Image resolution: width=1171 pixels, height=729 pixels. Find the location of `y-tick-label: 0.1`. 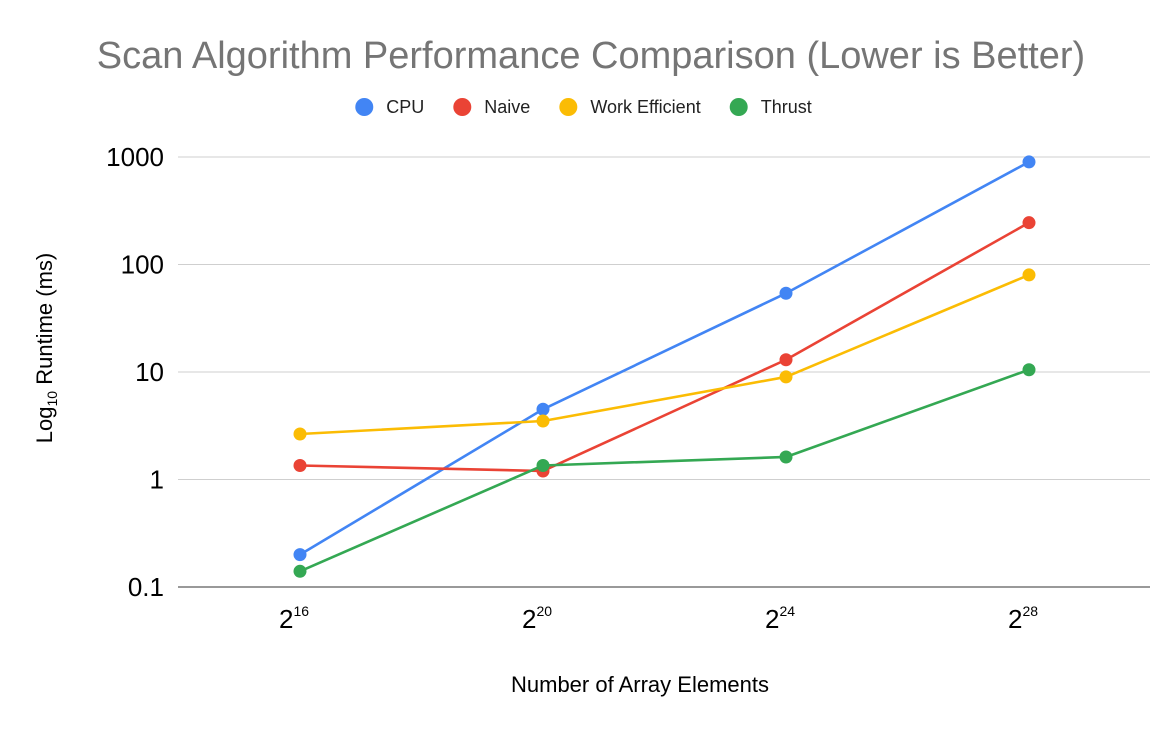

y-tick-label: 0.1 is located at coordinates (146, 587).